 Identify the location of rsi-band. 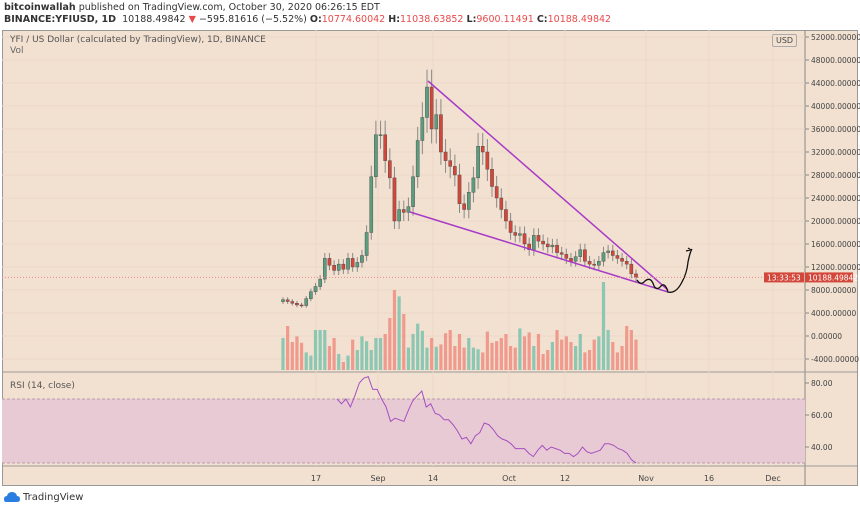
(403, 431).